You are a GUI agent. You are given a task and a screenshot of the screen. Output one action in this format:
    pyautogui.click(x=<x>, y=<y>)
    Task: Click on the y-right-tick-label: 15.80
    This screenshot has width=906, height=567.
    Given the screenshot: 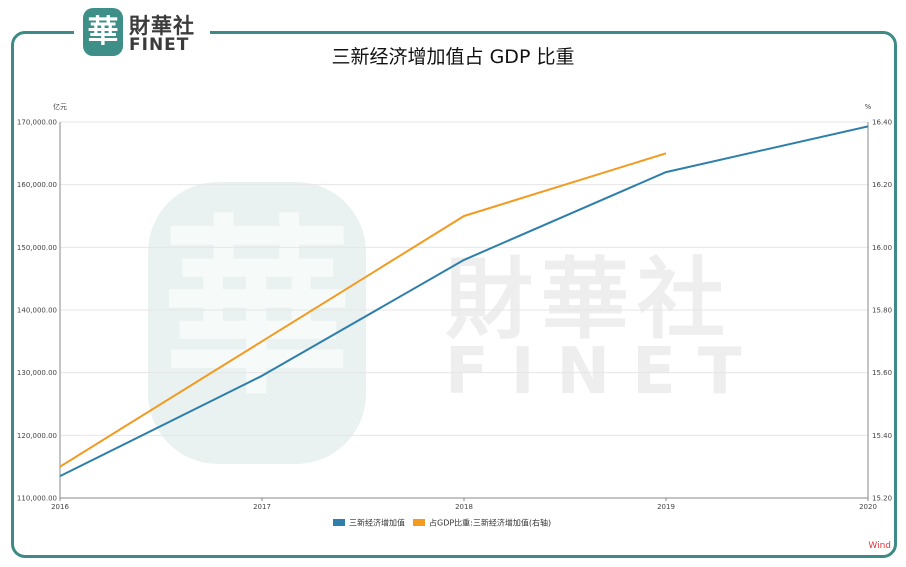 What is the action you would take?
    pyautogui.click(x=882, y=311)
    